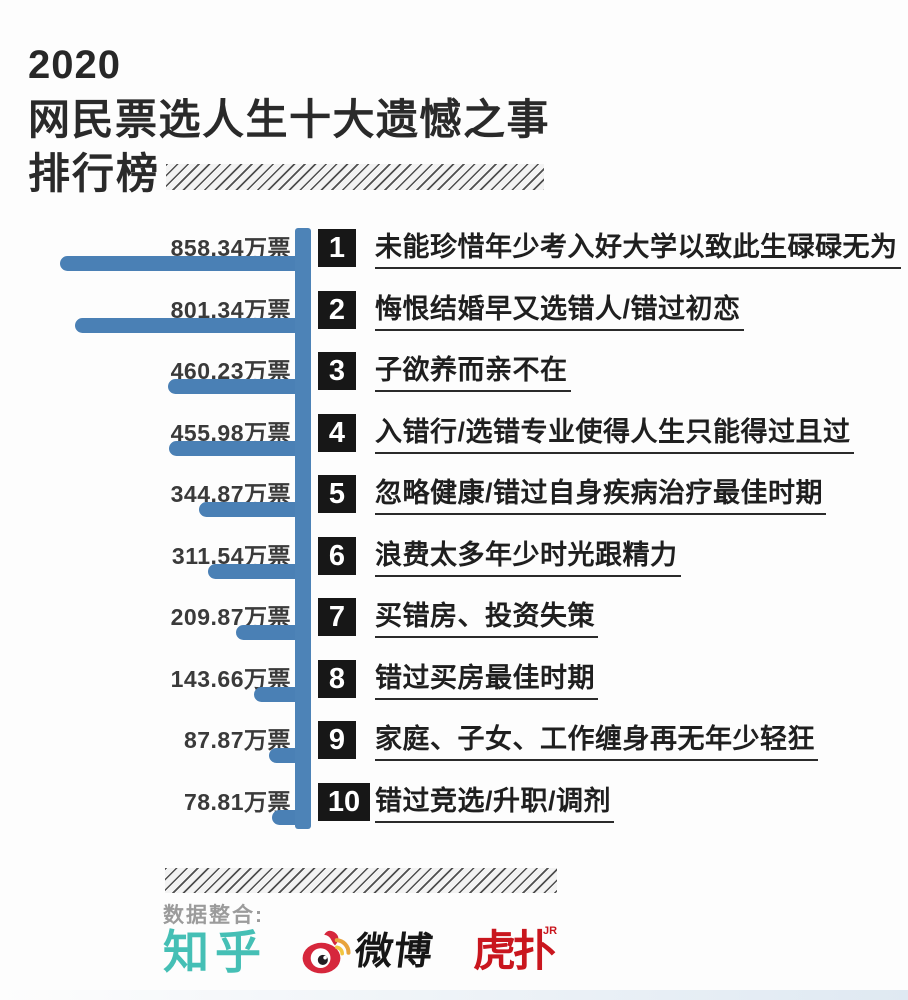 This screenshot has width=908, height=1000. I want to click on rank-badge: 1, so click(337, 248).